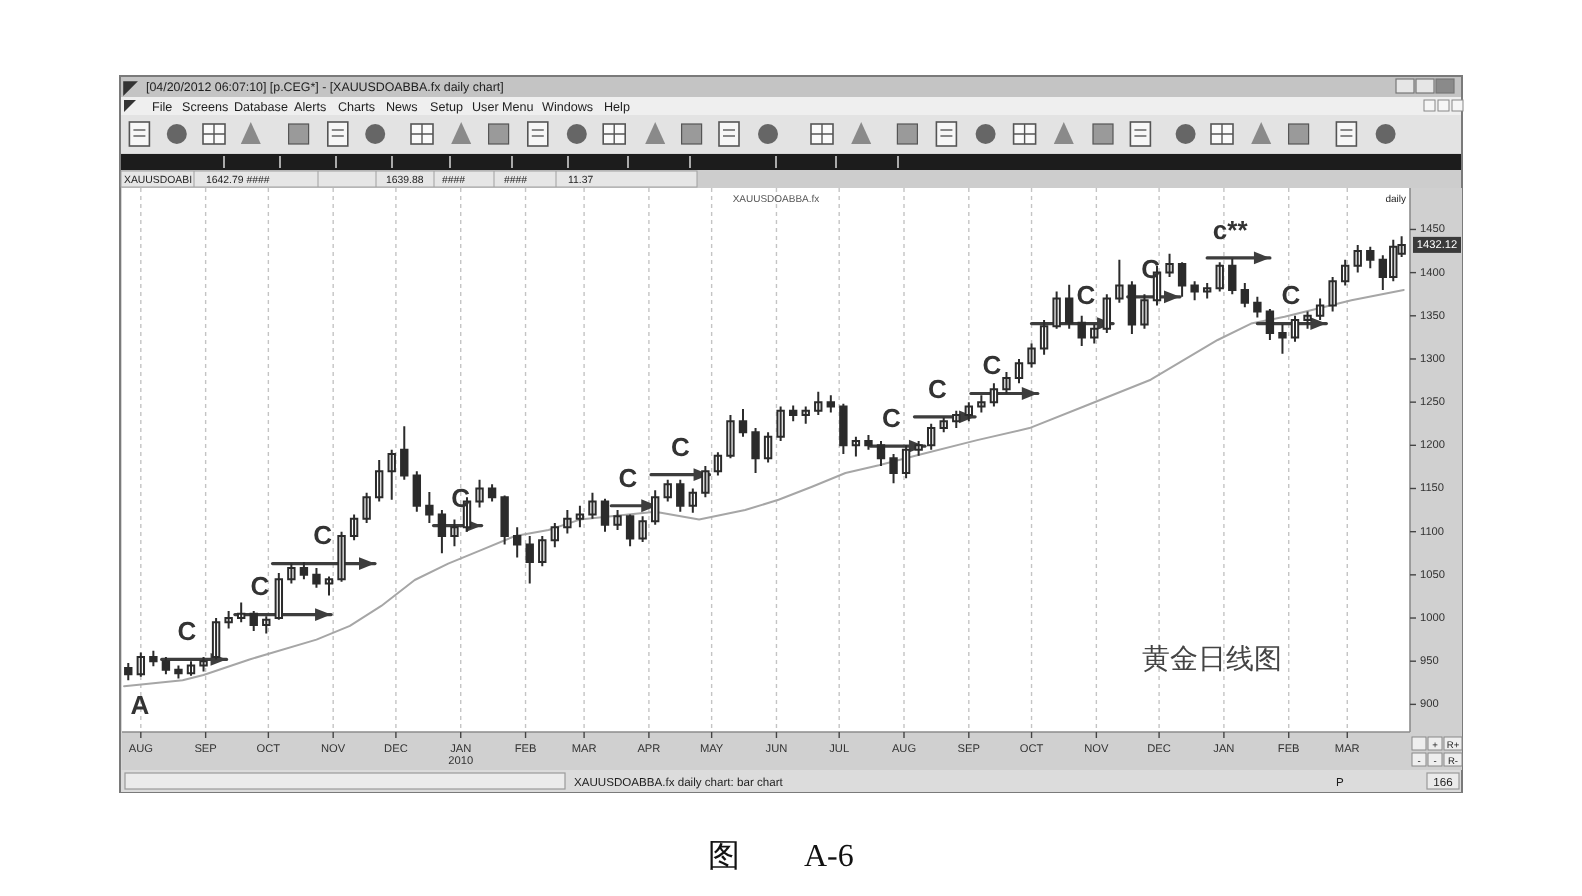 Image resolution: width=1582 pixels, height=896 pixels. I want to click on annotation: 黄金日线图, so click(1212, 660).